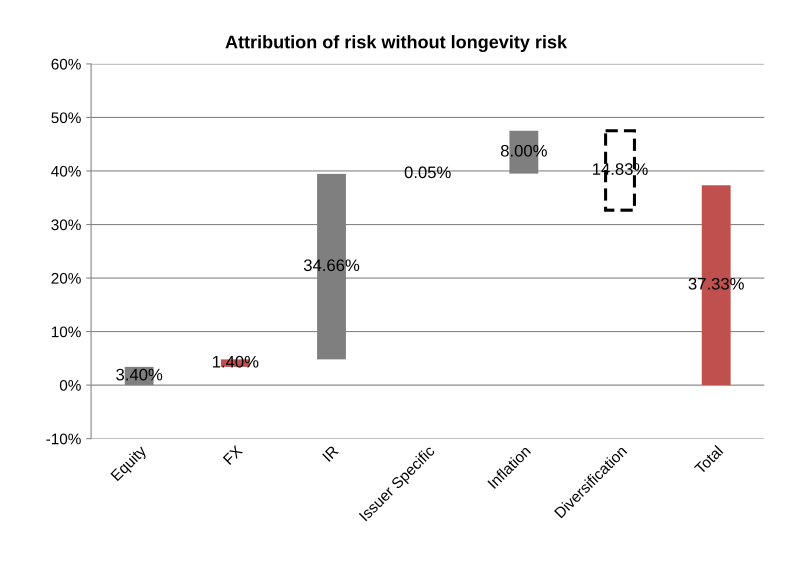 The width and height of the screenshot is (792, 581). I want to click on y-tick-label: 0%, so click(70, 385).